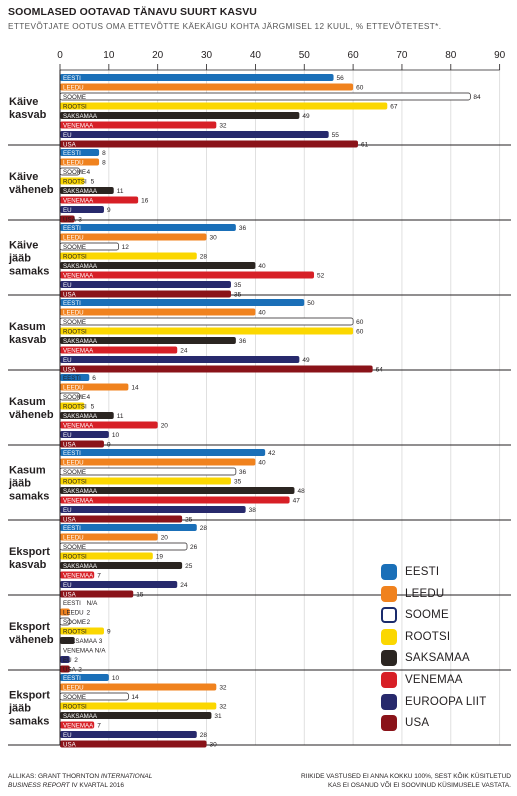 The width and height of the screenshot is (517, 796). I want to click on group-label: väheneb, so click(31, 190).